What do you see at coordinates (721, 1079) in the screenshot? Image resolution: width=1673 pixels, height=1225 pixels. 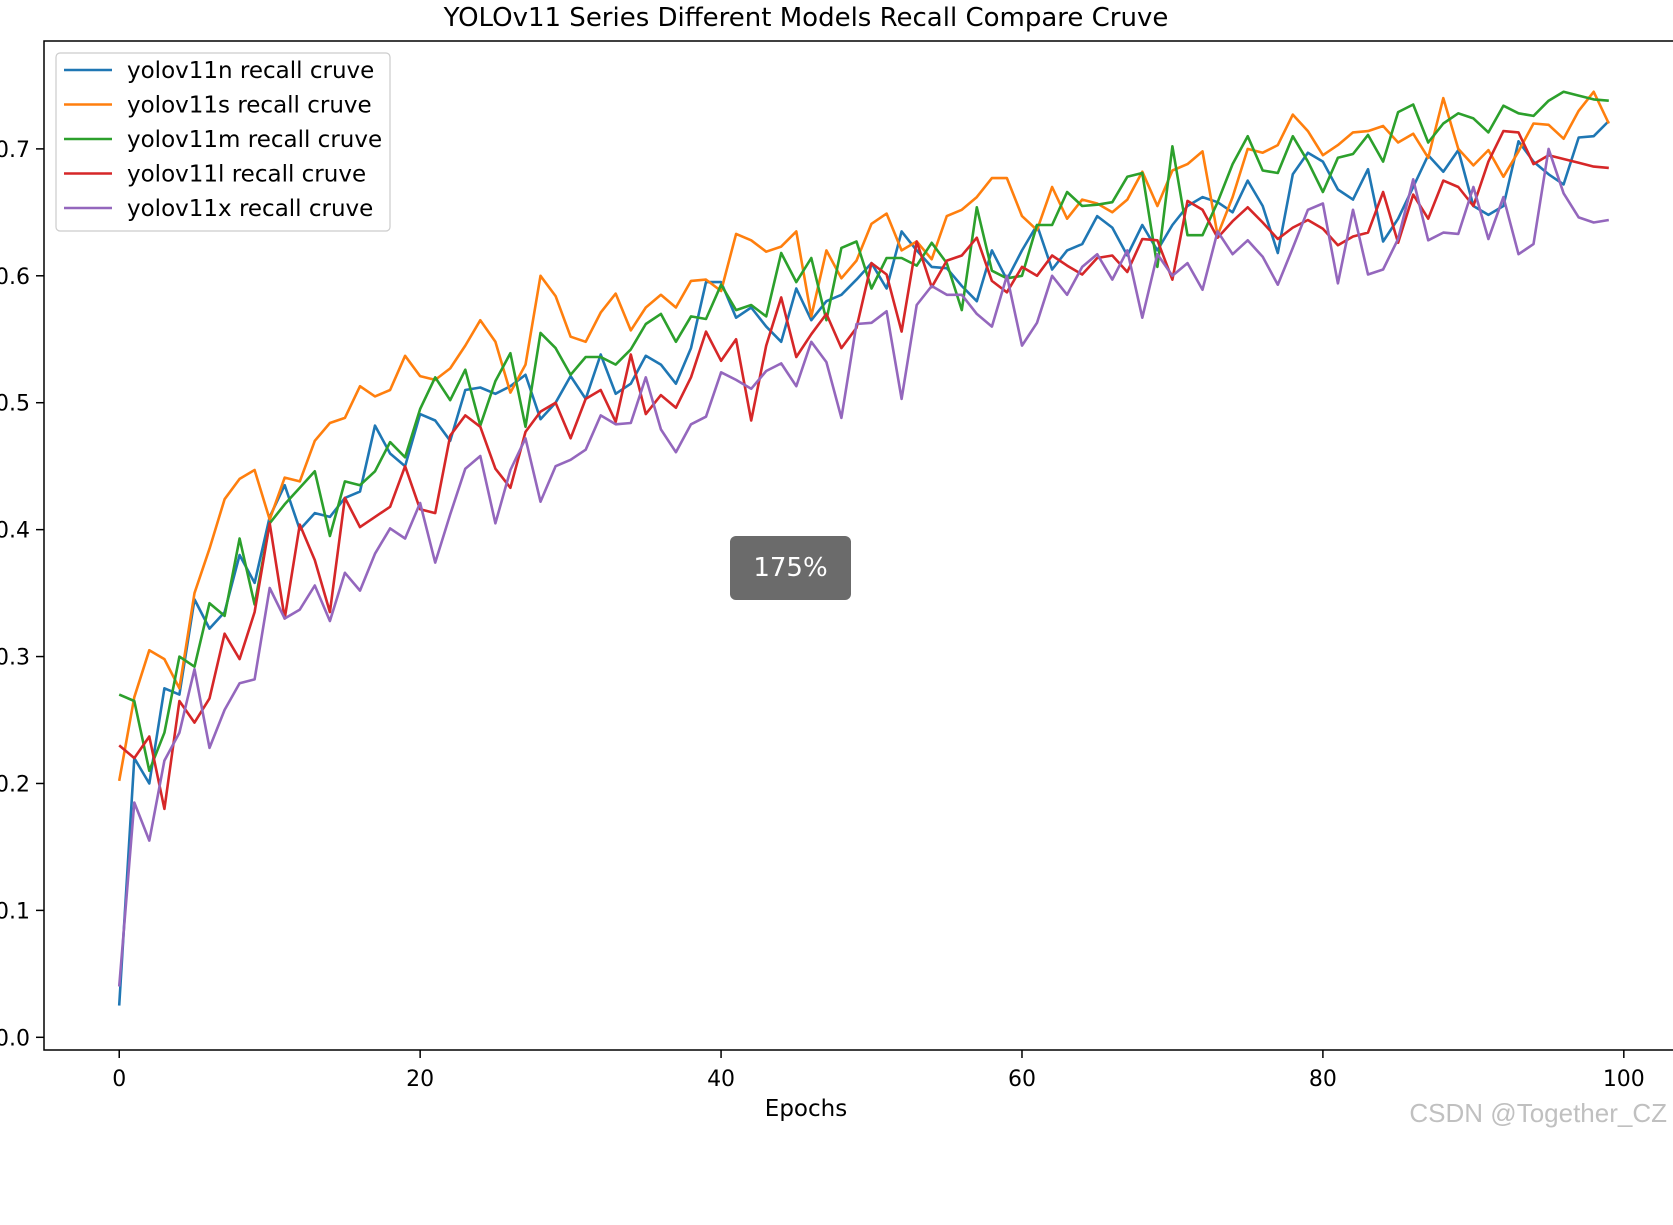 I see `x-tick-label: 40` at bounding box center [721, 1079].